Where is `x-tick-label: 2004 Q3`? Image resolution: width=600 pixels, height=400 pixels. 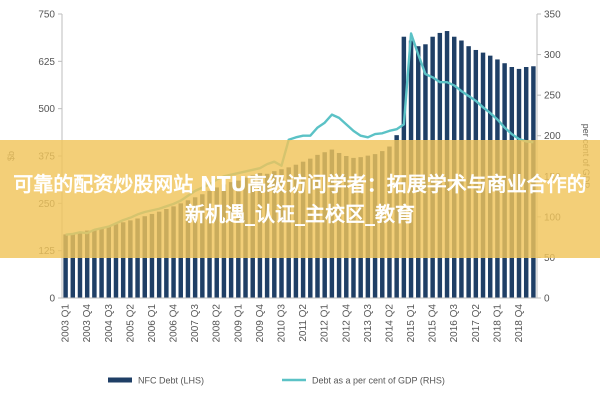 x-tick-label: 2004 Q3 is located at coordinates (109, 323).